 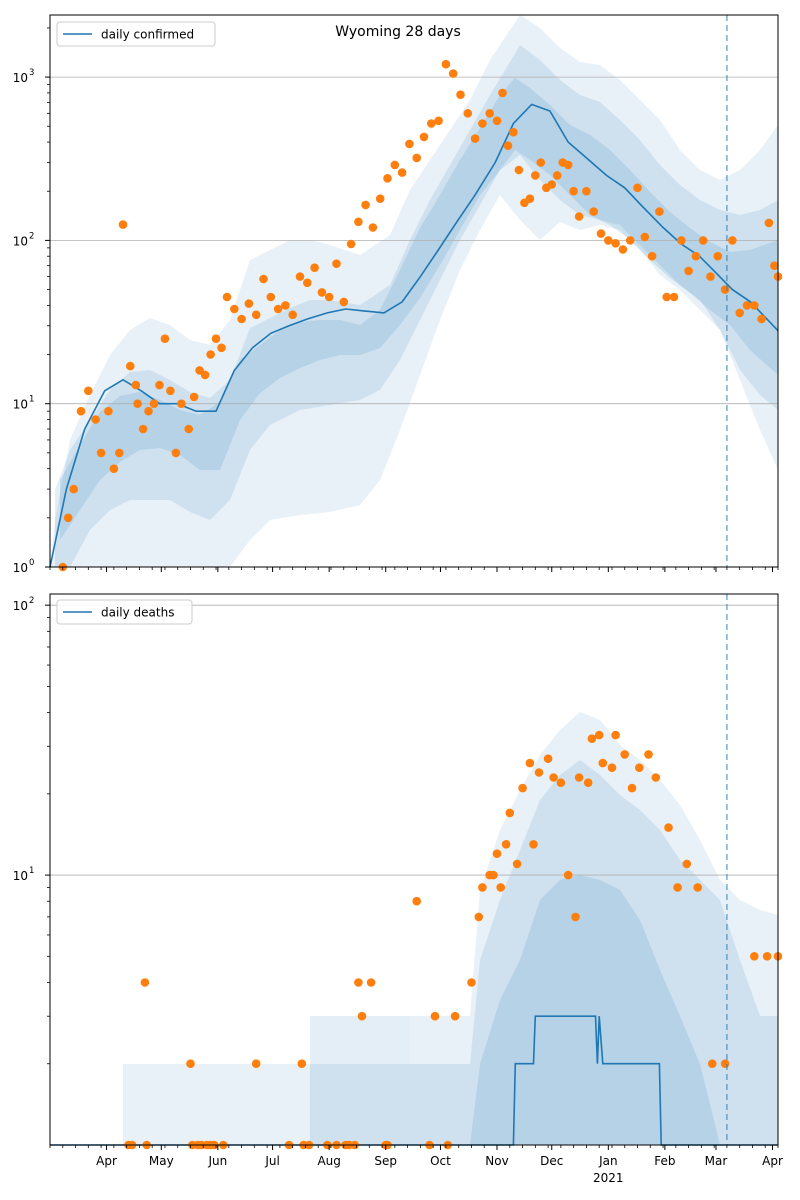 I want to click on x-tick-label: Jun, so click(x=217, y=1161).